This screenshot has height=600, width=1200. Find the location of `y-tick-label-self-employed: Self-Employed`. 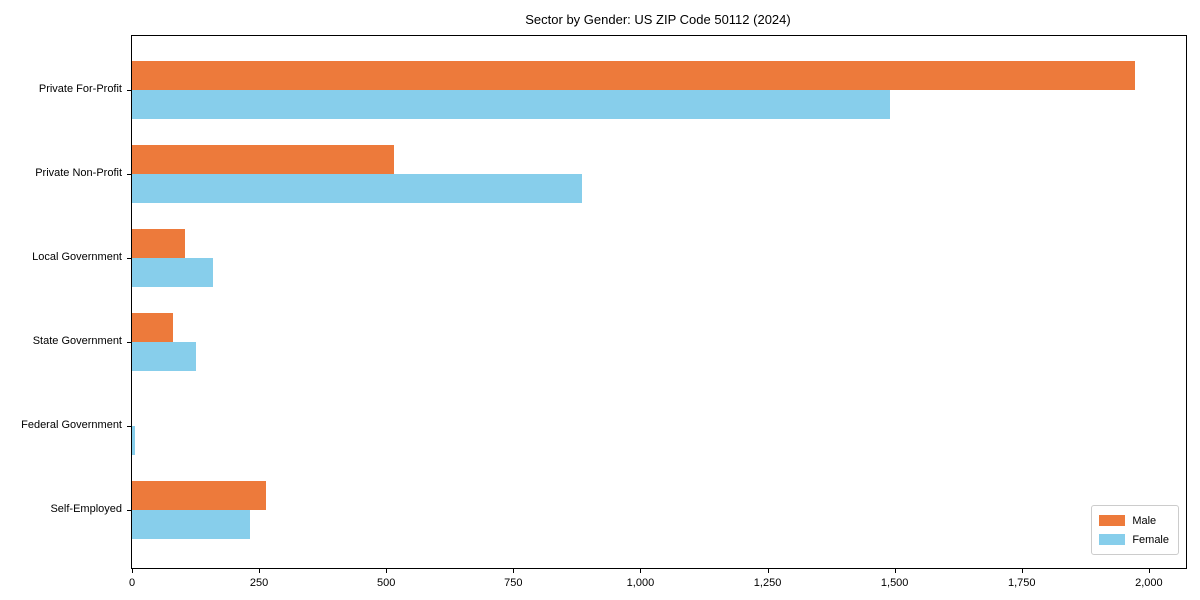

y-tick-label-self-employed: Self-Employed is located at coordinates (86, 509).